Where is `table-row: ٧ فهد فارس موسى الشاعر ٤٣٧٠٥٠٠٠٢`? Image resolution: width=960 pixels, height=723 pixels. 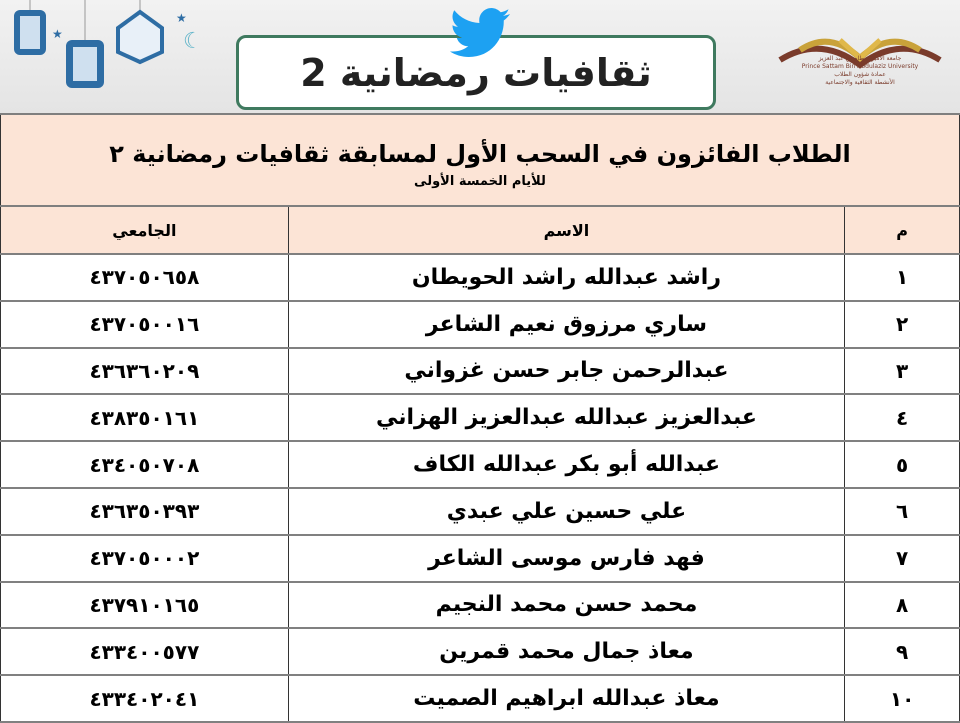 table-row: ٧ فهد فارس موسى الشاعر ٤٣٧٠٥٠٠٠٢ is located at coordinates (480, 558).